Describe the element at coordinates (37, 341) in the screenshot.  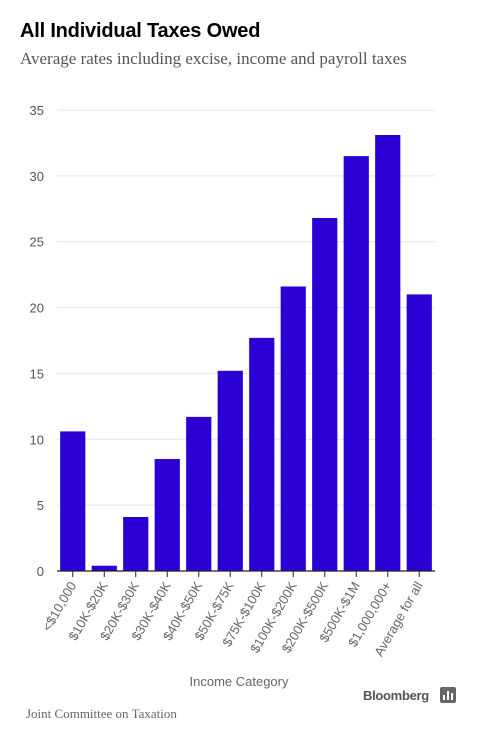
I see `y-axis-ticks: 0 5 10 15 20 25 30 35` at that location.